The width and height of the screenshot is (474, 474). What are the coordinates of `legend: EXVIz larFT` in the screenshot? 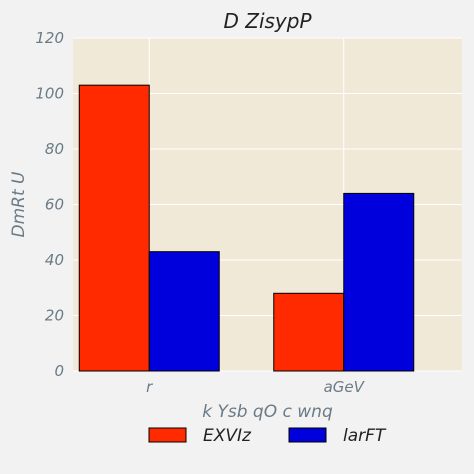 It's located at (267, 436).